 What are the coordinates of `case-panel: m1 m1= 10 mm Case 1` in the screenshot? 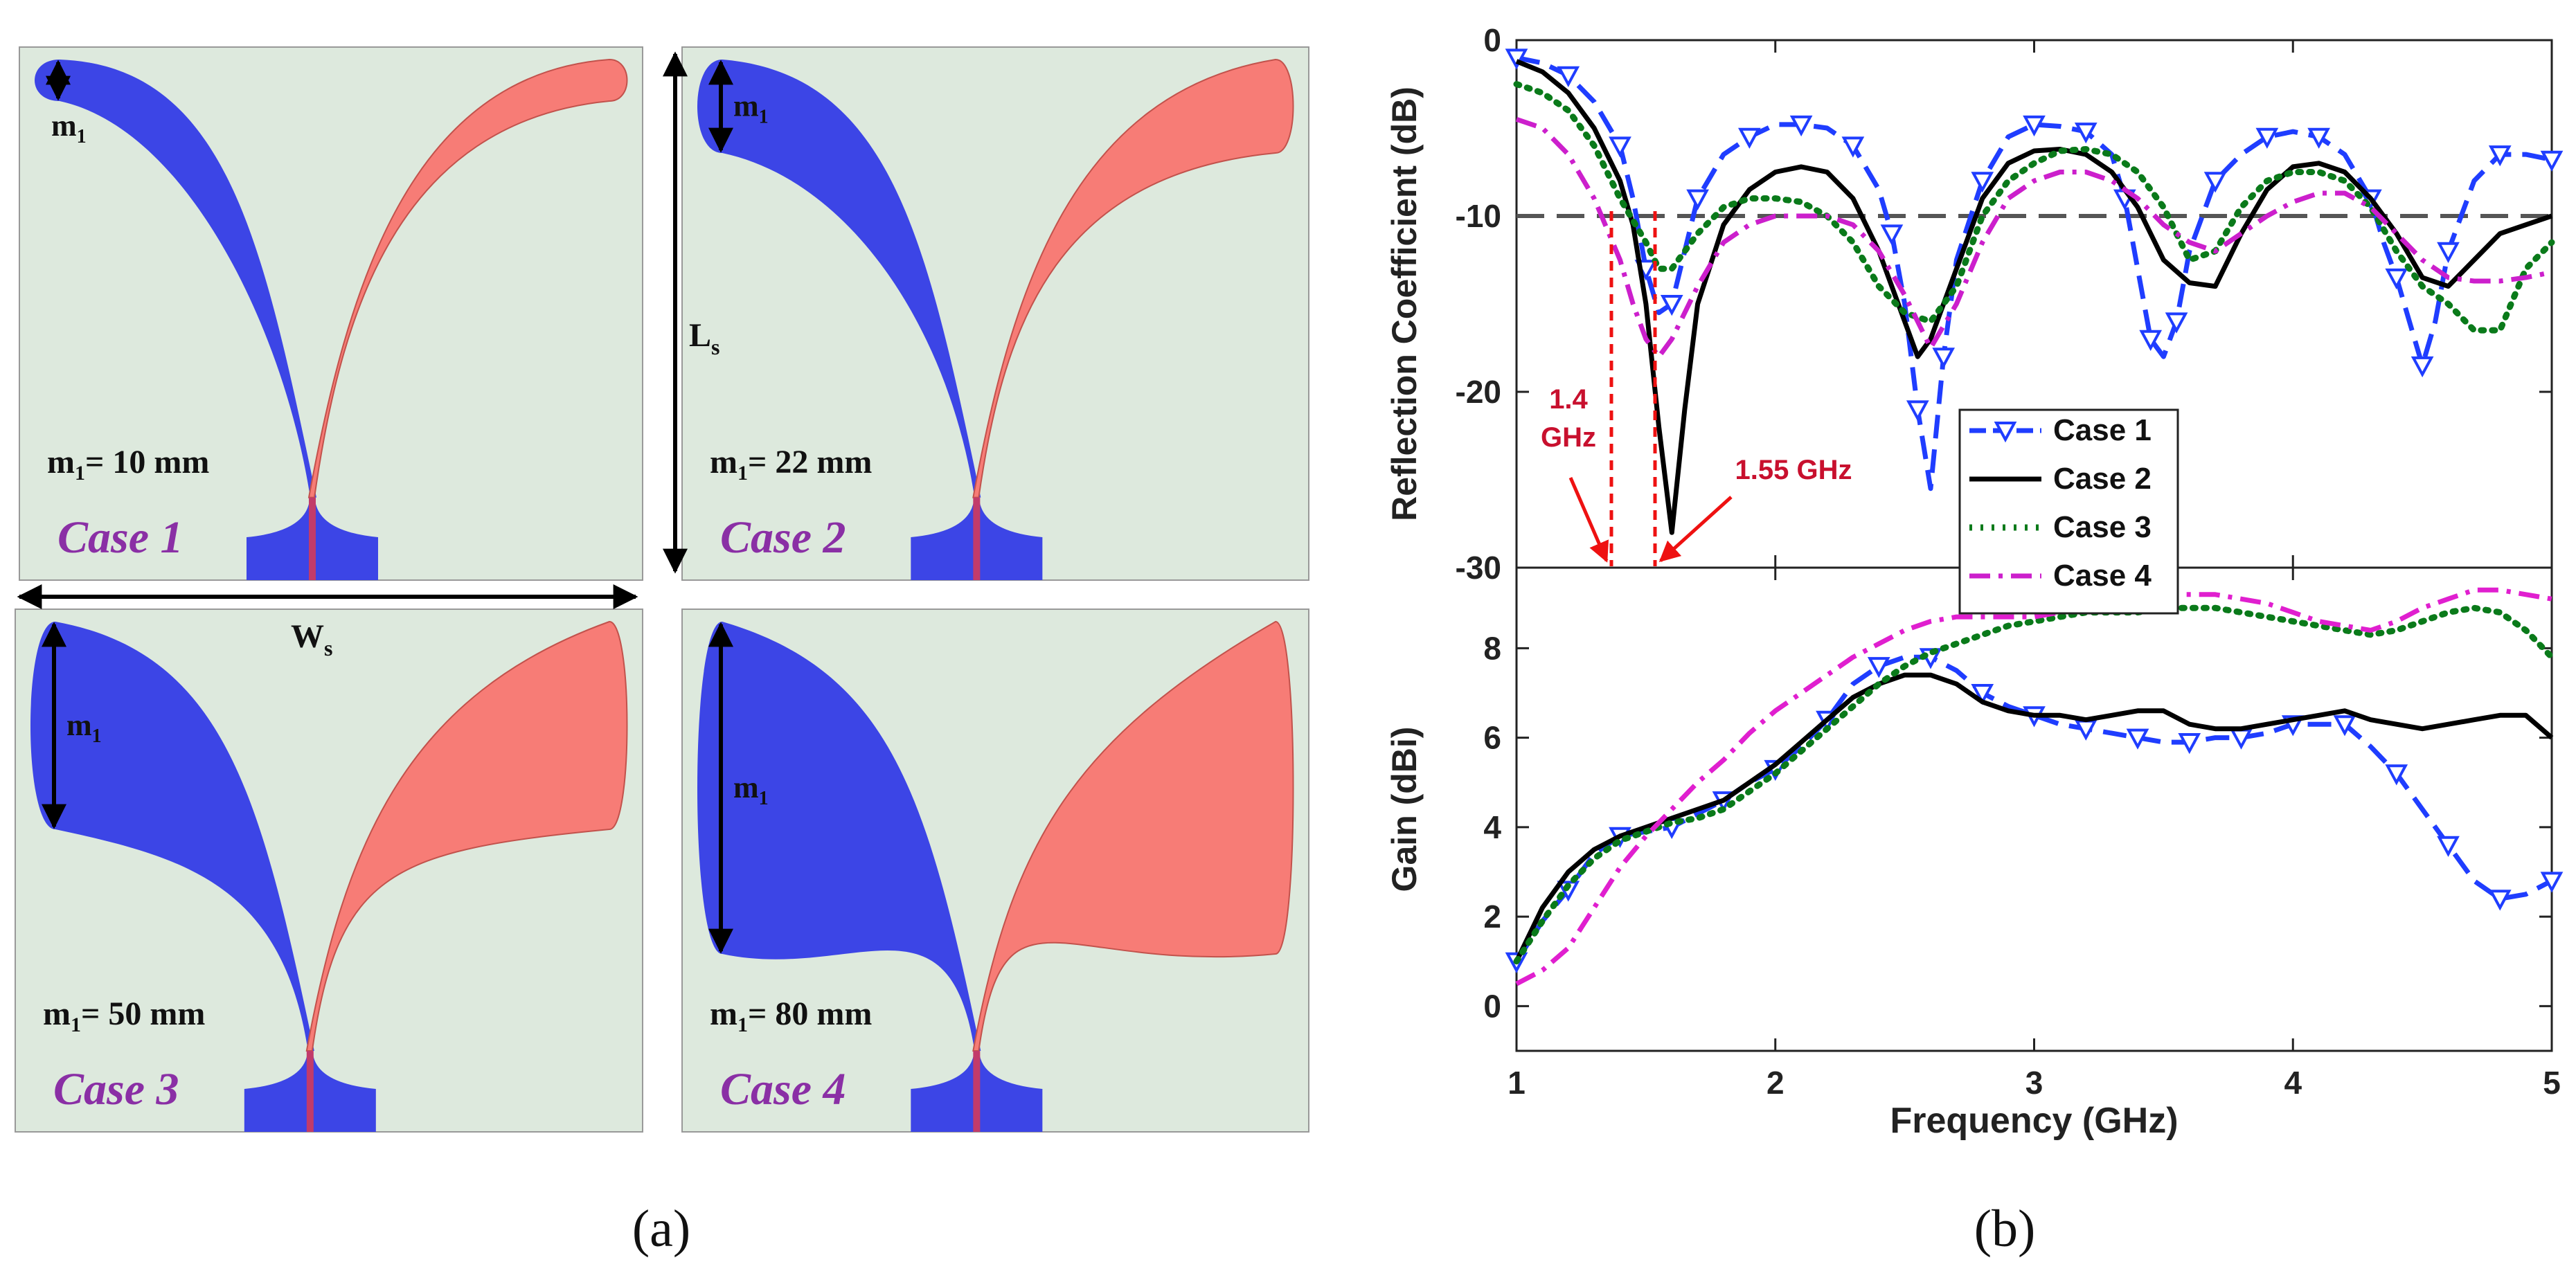 It's located at (331, 313).